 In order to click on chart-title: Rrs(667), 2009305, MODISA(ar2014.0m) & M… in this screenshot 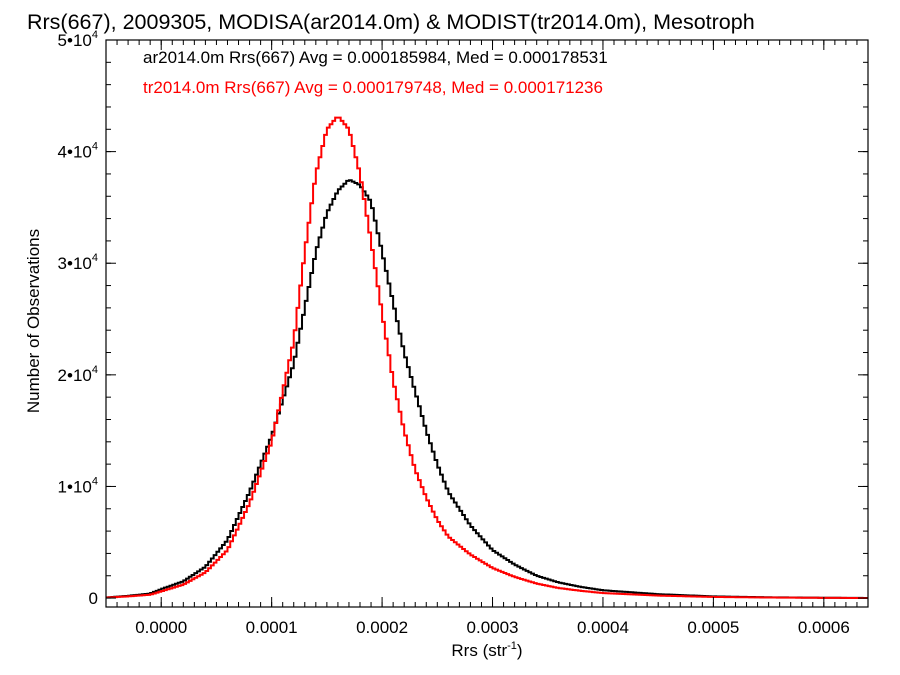, I will do `click(391, 22)`.